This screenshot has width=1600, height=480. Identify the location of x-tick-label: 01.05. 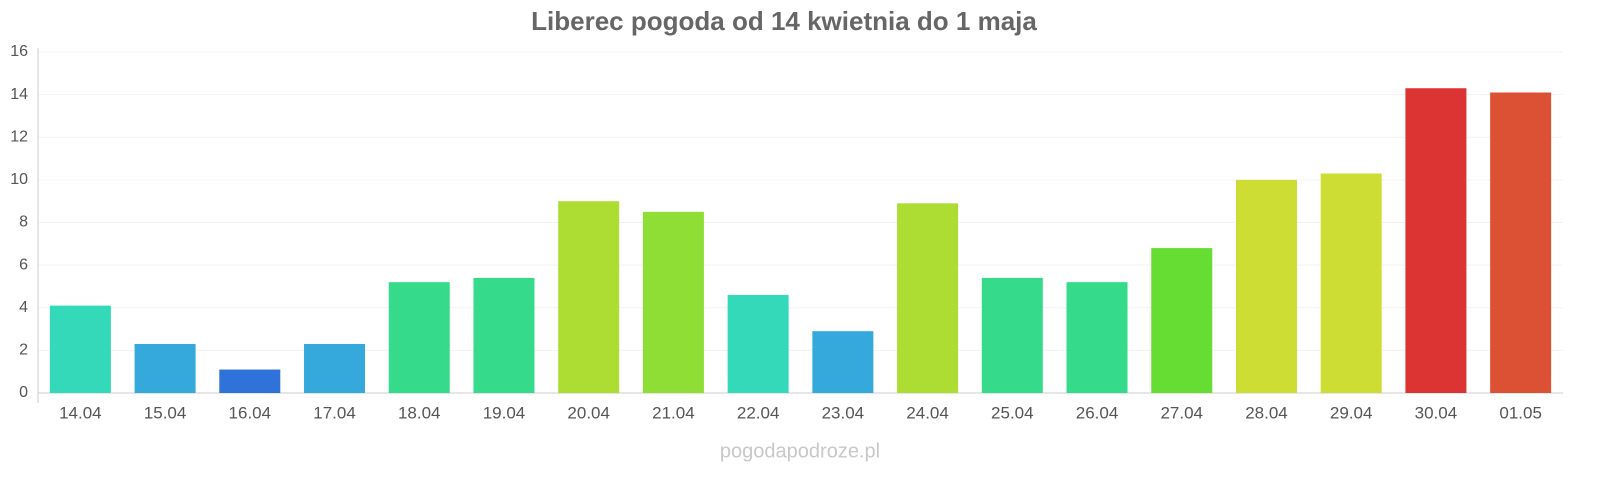
(1520, 412).